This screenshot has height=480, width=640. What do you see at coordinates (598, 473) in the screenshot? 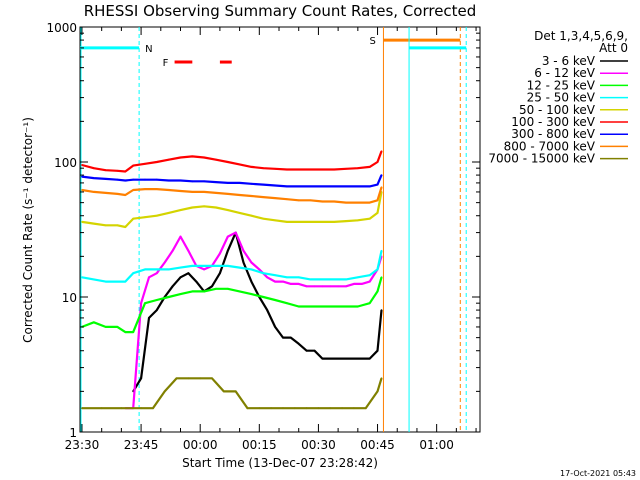
I see `footer-date: 17-Oct-2021 05:43` at bounding box center [598, 473].